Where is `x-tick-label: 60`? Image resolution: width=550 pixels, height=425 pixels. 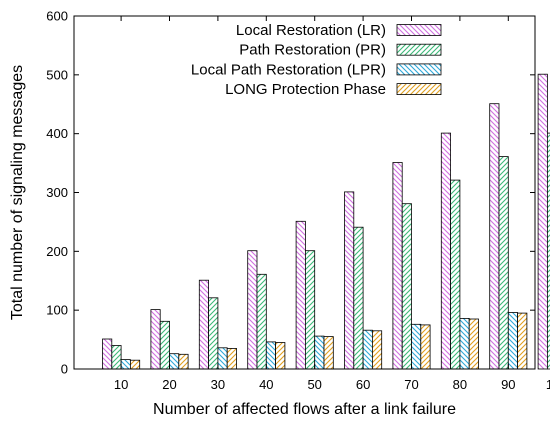
x-tick-label: 60 is located at coordinates (363, 384).